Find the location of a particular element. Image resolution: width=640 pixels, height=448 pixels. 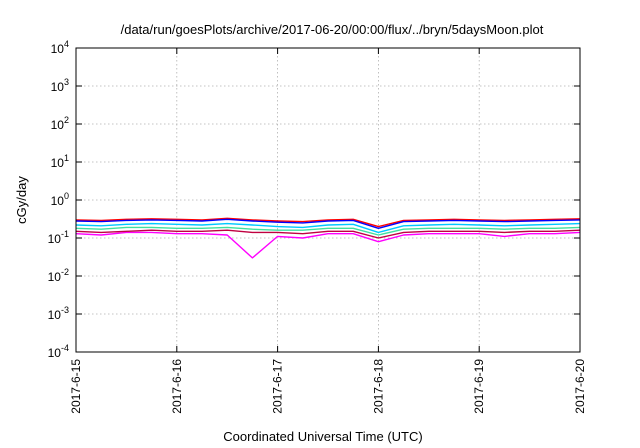

x-tick-label: 2017-6-15 is located at coordinates (76, 386).